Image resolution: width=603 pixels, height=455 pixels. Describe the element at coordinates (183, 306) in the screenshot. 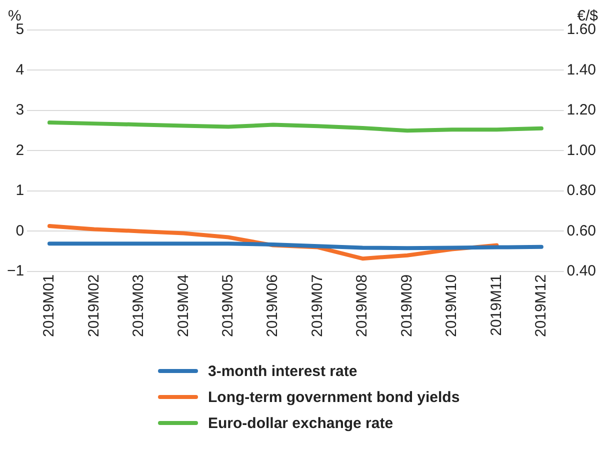

I see `x-tick-label: 2019M04` at that location.